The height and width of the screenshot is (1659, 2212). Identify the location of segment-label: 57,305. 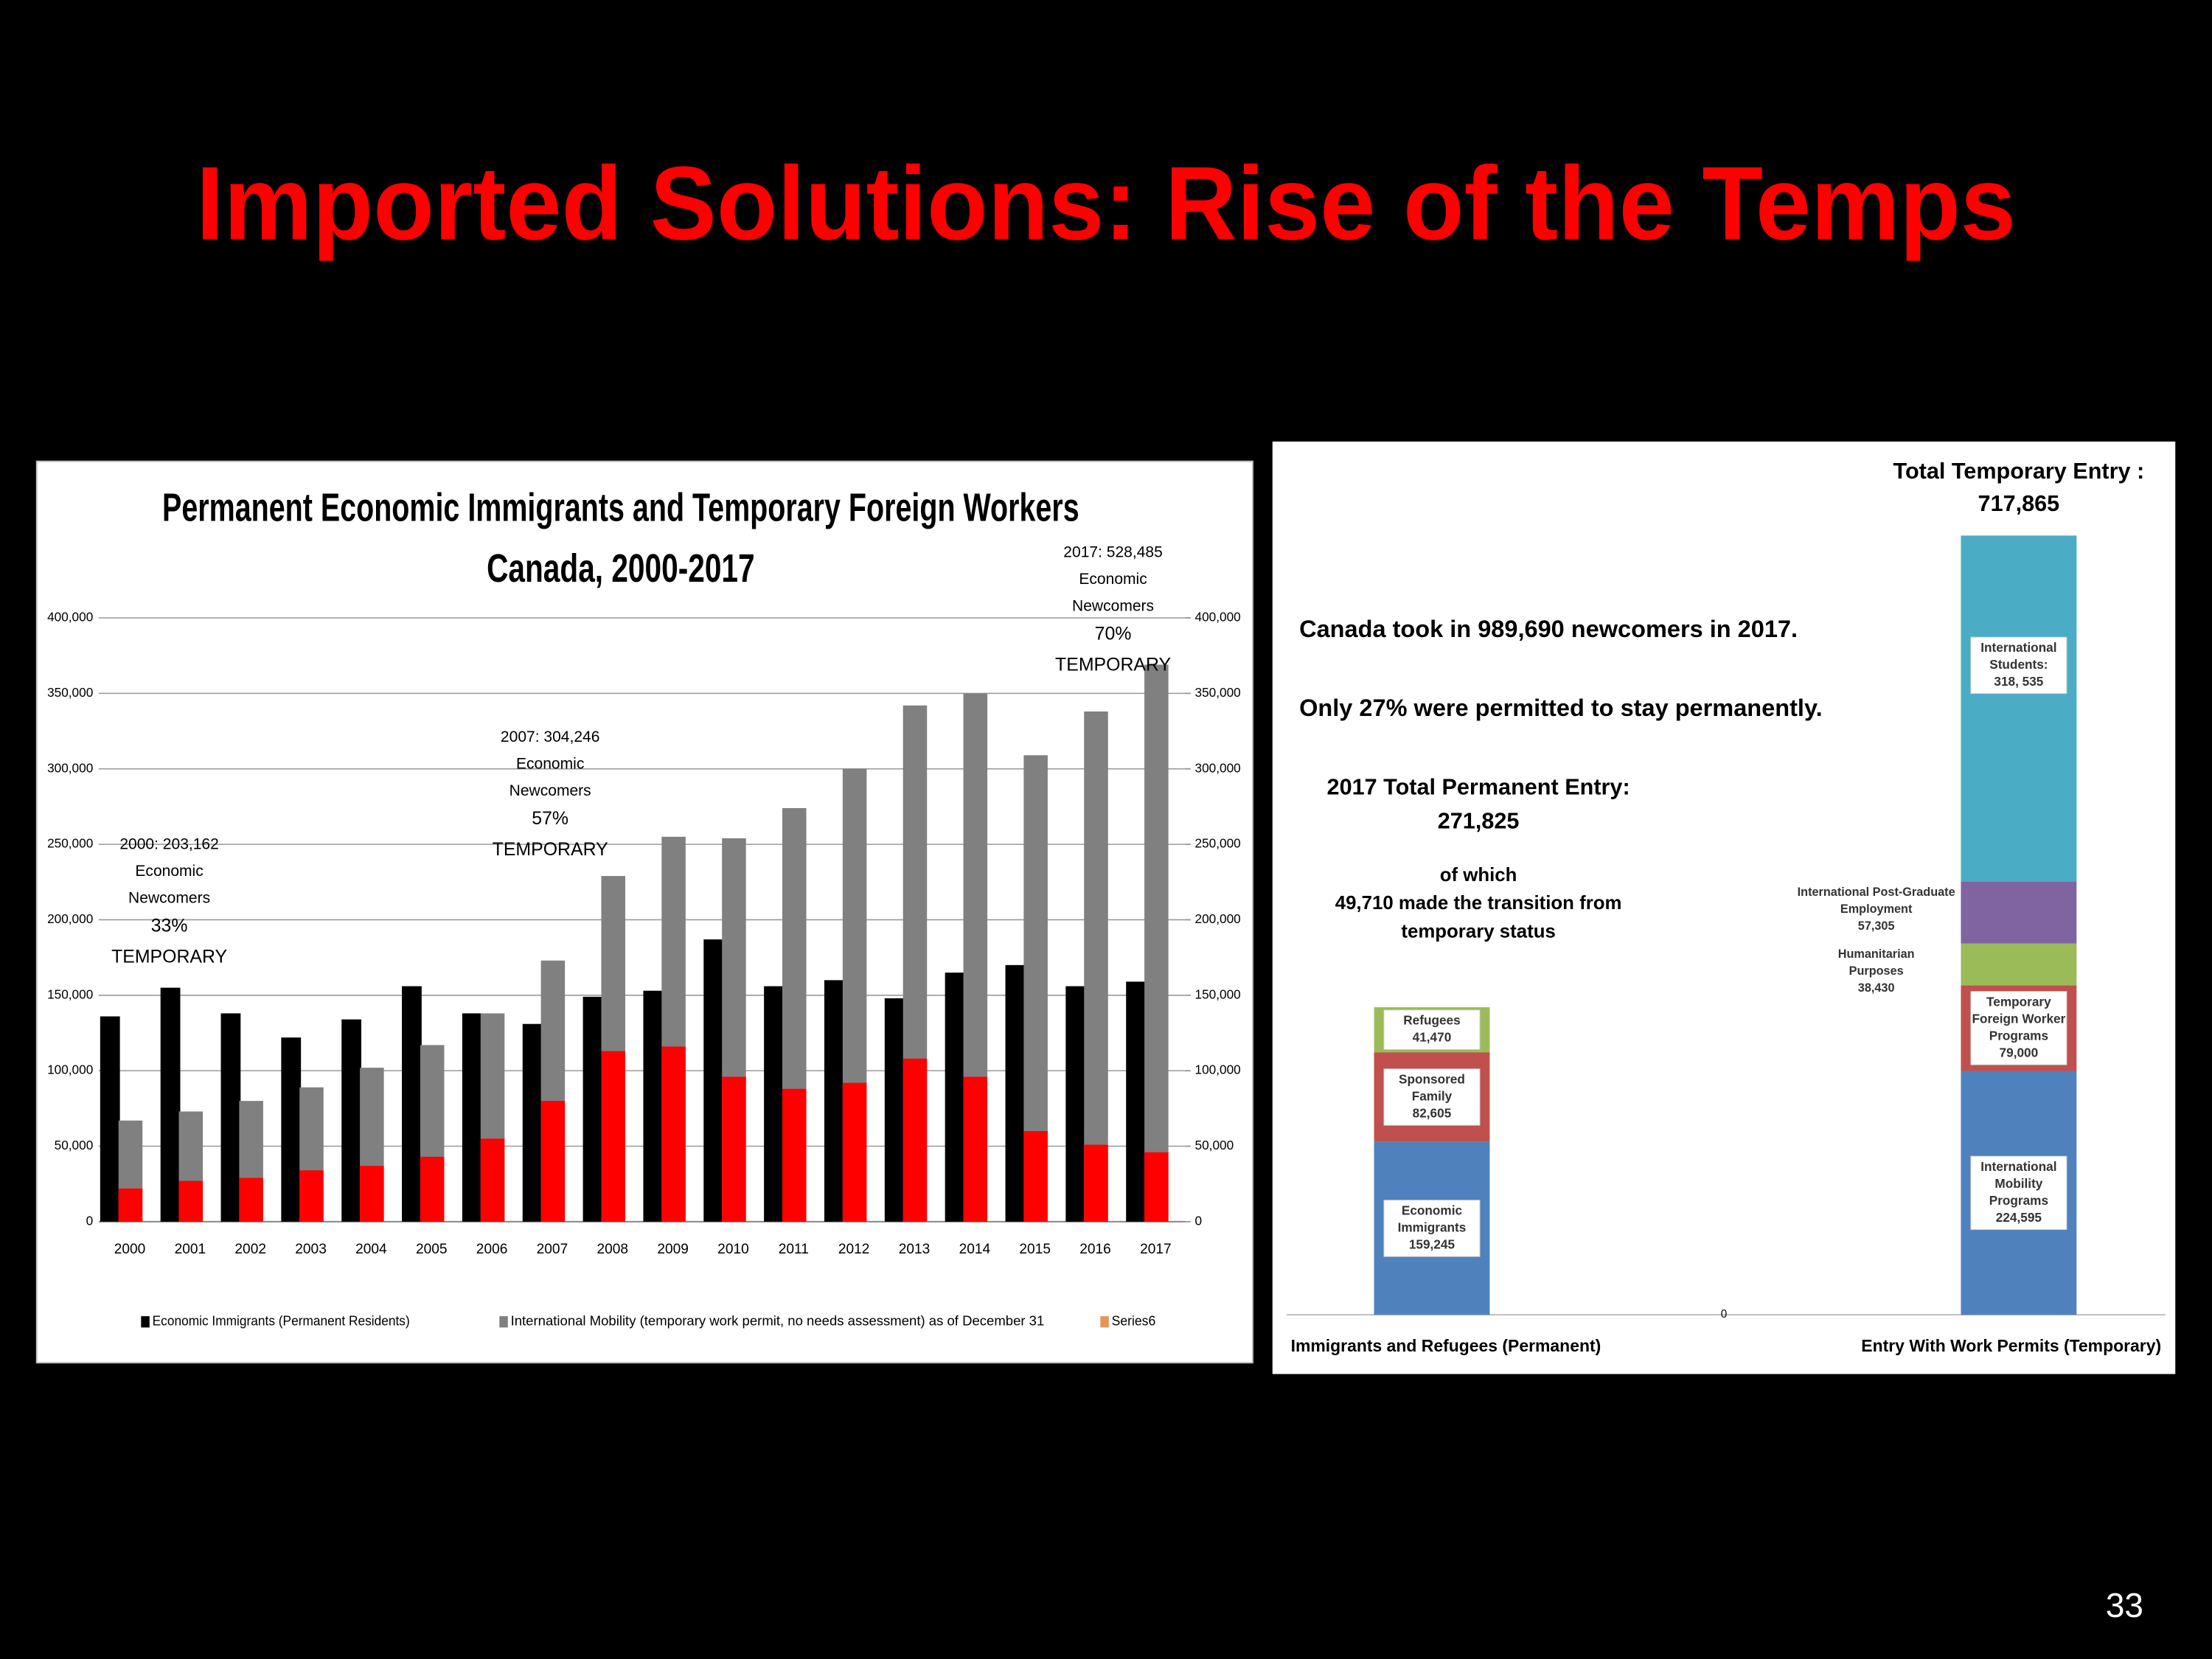
(1876, 926).